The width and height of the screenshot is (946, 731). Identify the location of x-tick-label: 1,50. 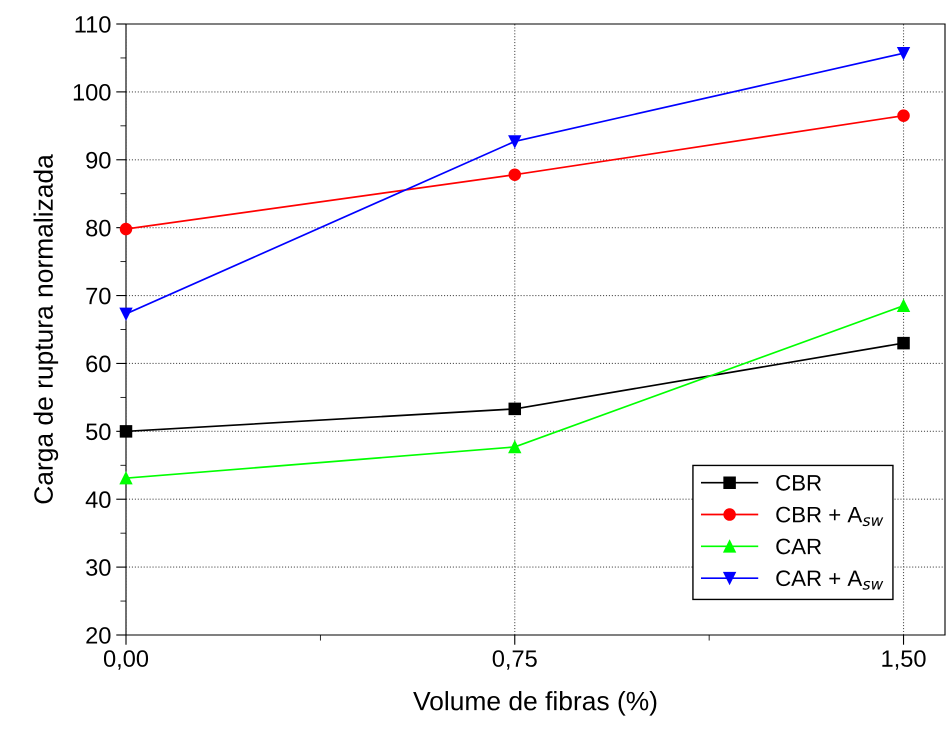
(904, 660).